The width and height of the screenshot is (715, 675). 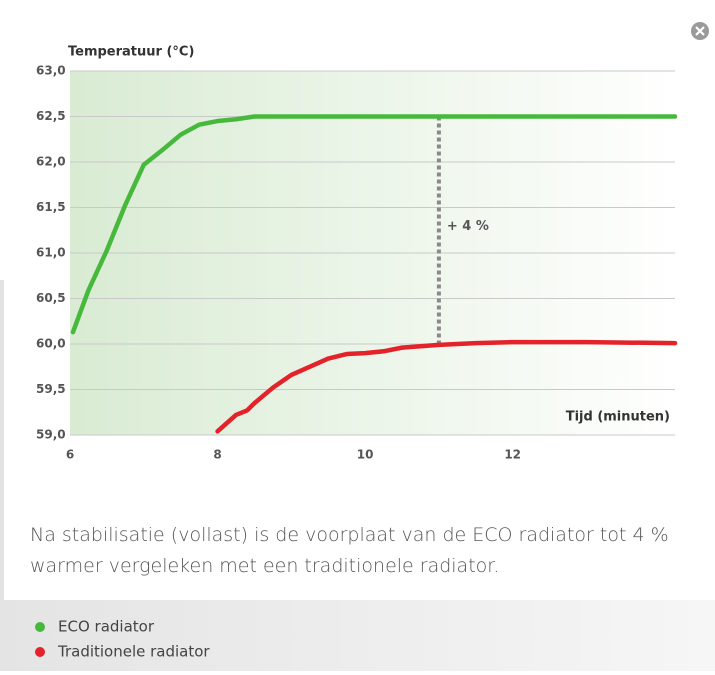 I want to click on series-line, so click(x=446, y=386).